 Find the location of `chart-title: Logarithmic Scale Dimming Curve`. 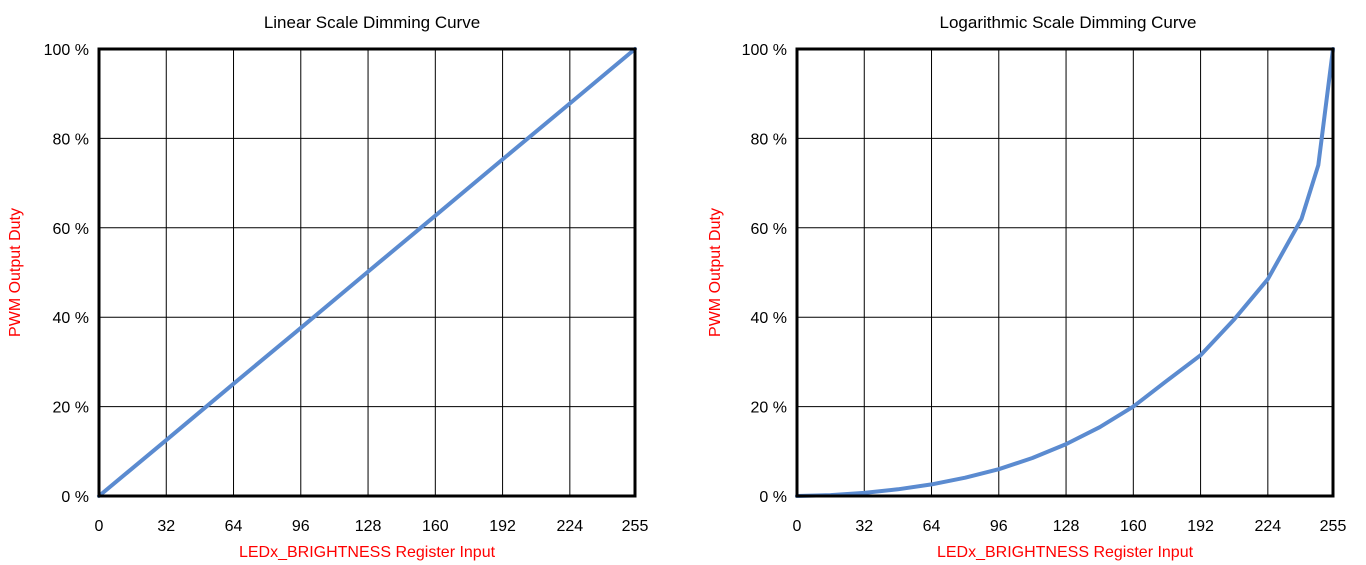

chart-title: Logarithmic Scale Dimming Curve is located at coordinates (1068, 22).